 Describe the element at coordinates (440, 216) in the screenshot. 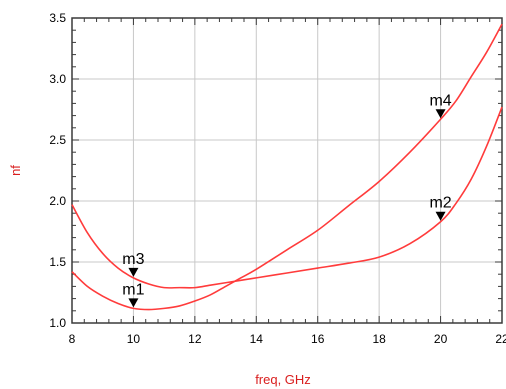

I see `marker-m2-triangle` at that location.